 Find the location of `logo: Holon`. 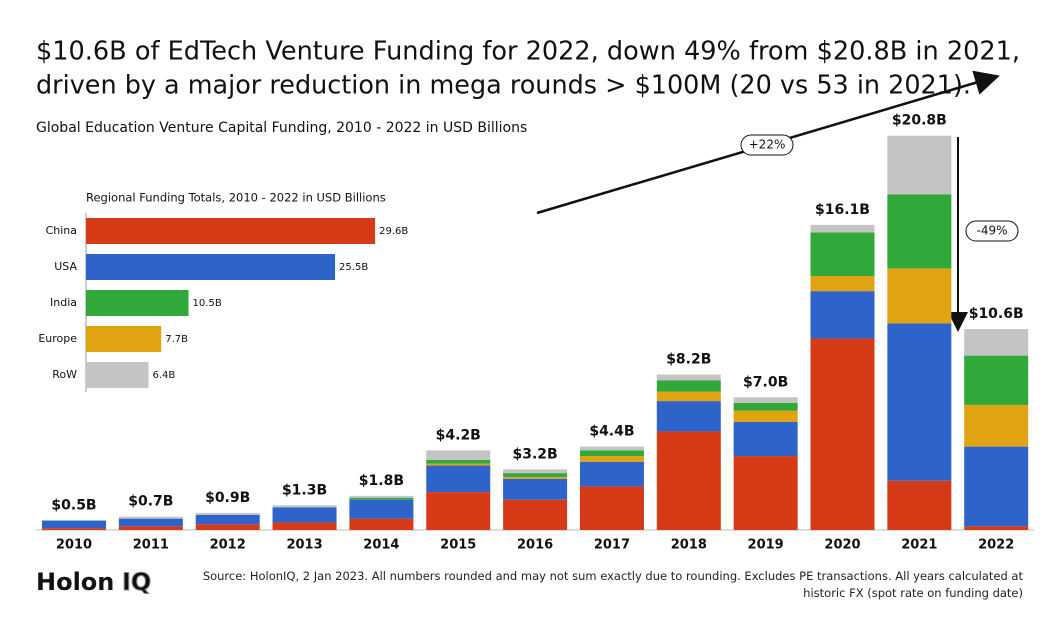

logo: Holon is located at coordinates (75, 582).